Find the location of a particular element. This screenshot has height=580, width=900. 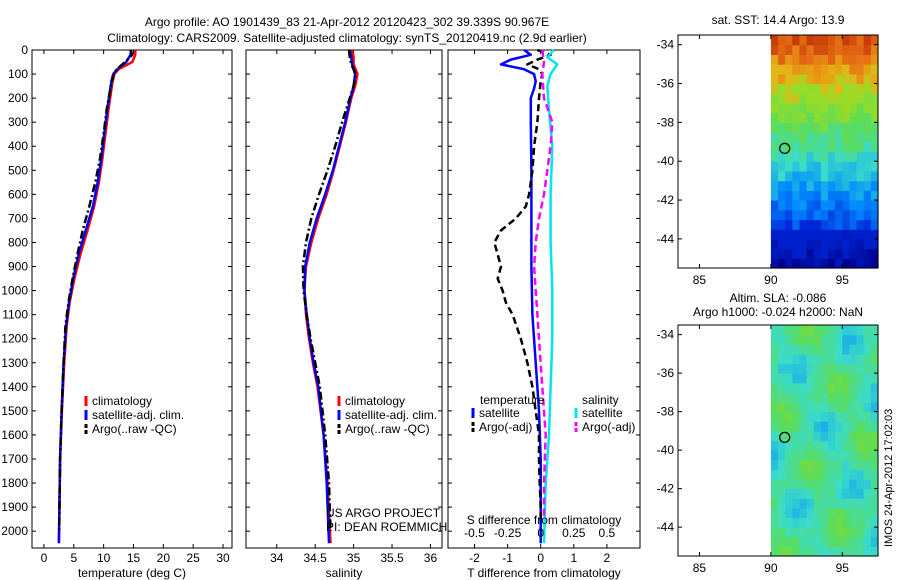

series-line-satellite-adj-clim- is located at coordinates (330, 296).